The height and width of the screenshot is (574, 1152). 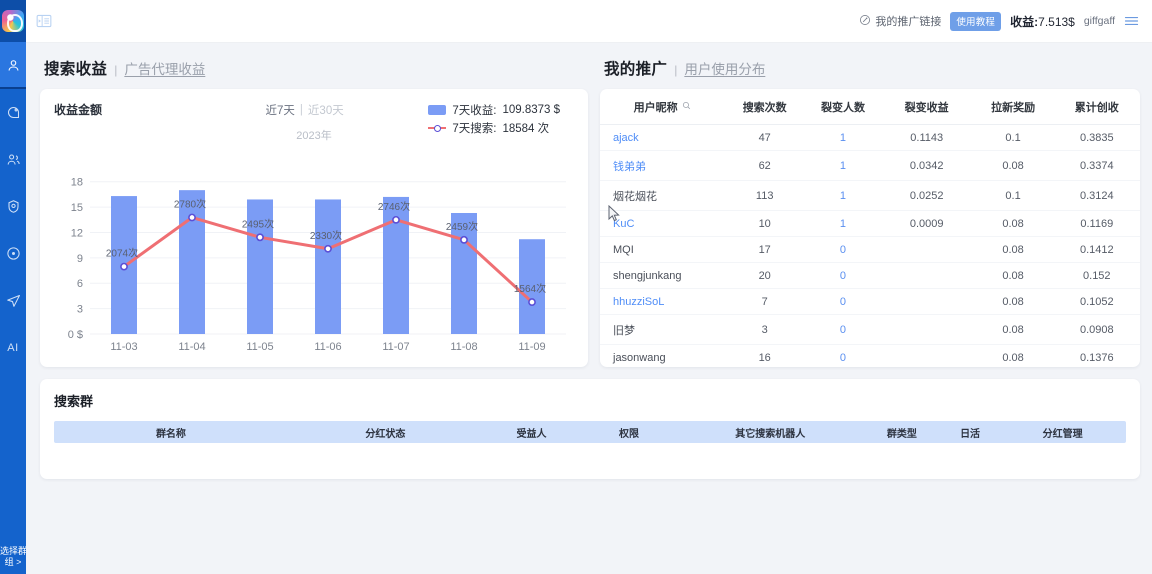 I want to click on col-user-nickname: 用户昵称, so click(x=662, y=107).